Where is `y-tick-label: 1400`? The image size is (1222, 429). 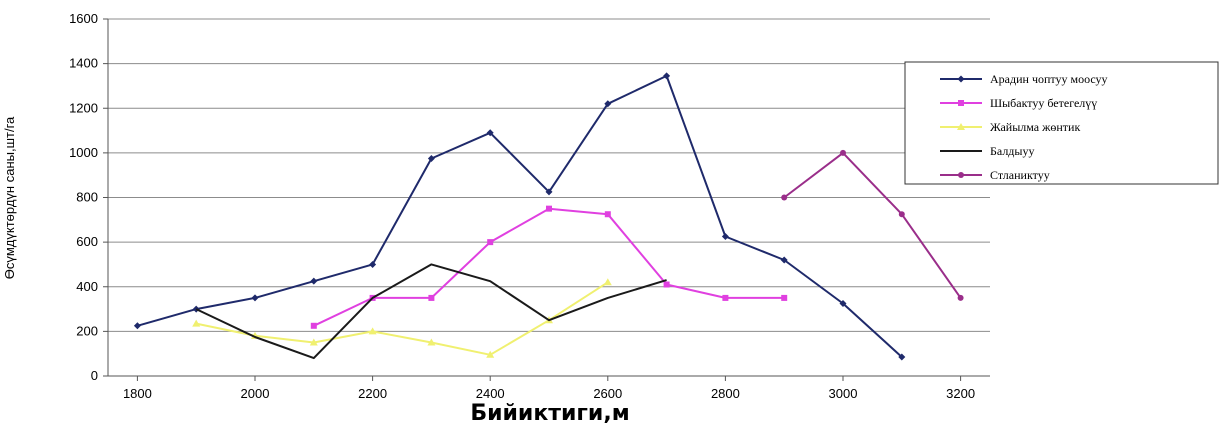 y-tick-label: 1400 is located at coordinates (83, 63).